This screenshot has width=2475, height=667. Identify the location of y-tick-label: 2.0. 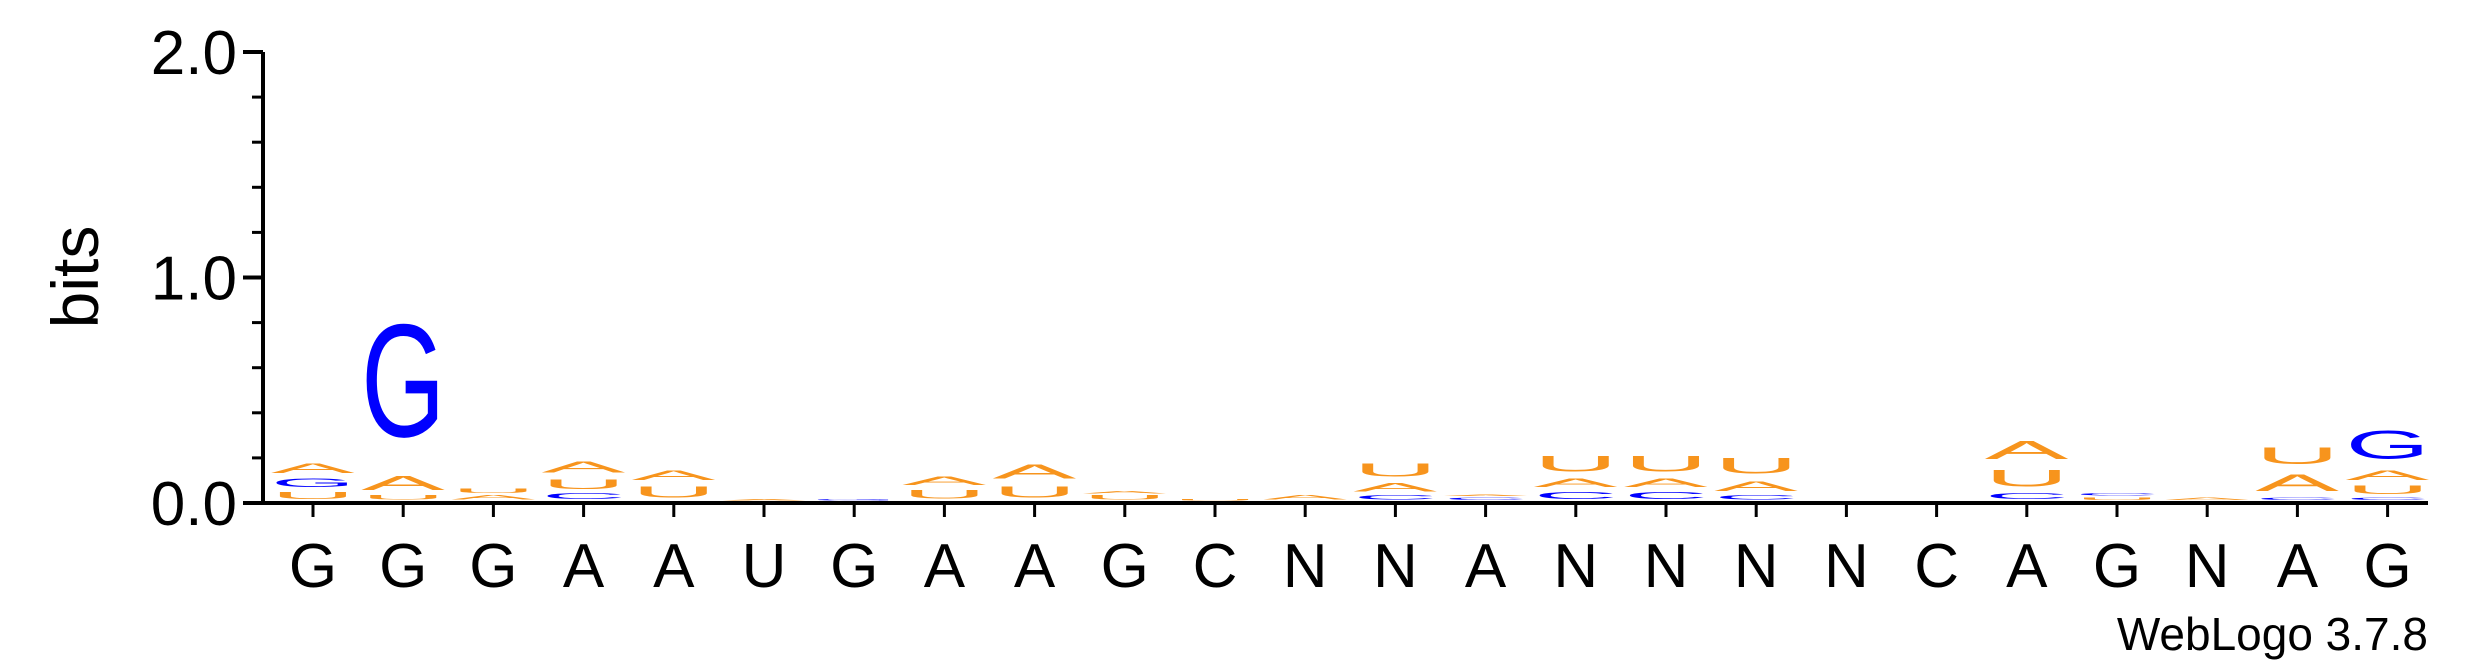
(194, 53).